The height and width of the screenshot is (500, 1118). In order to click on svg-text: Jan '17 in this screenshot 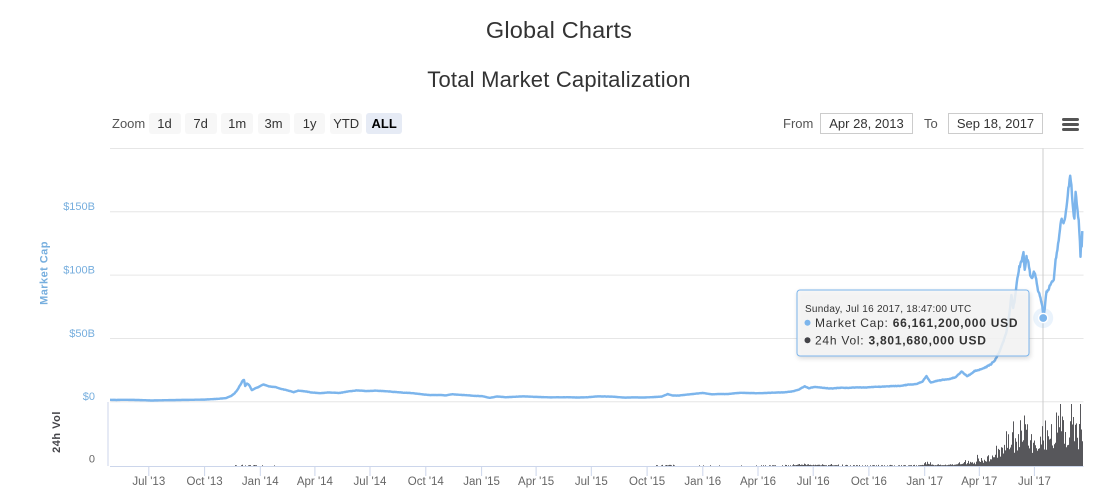, I will do `click(924, 482)`.